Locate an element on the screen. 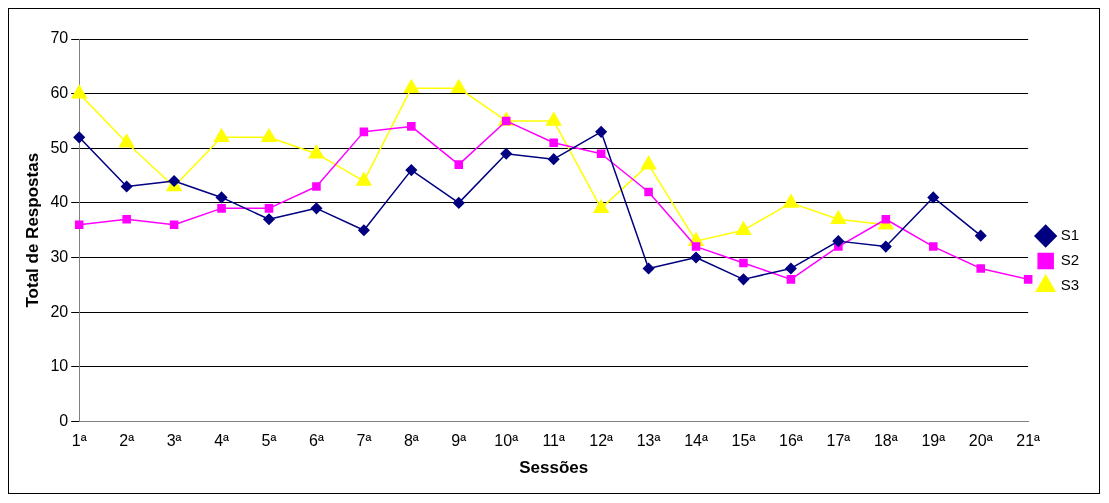 This screenshot has width=1109, height=503. y-tick-label: 30 is located at coordinates (59, 256).